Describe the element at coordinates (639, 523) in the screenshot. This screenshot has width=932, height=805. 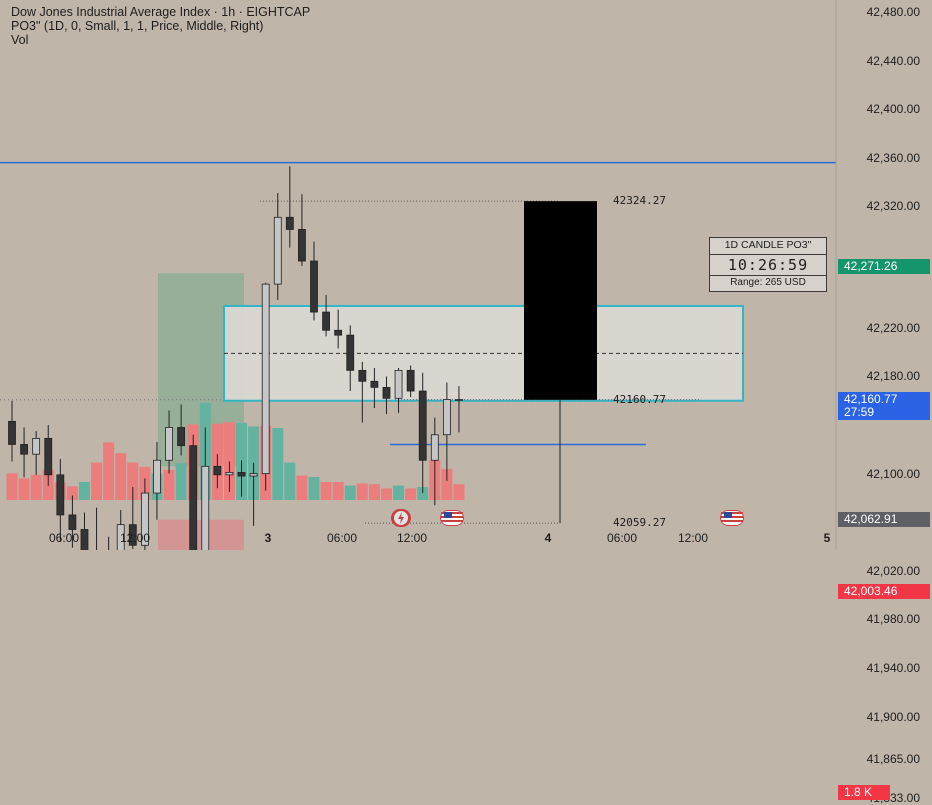
I see `po3-level-annotation: 42059.27` at that location.